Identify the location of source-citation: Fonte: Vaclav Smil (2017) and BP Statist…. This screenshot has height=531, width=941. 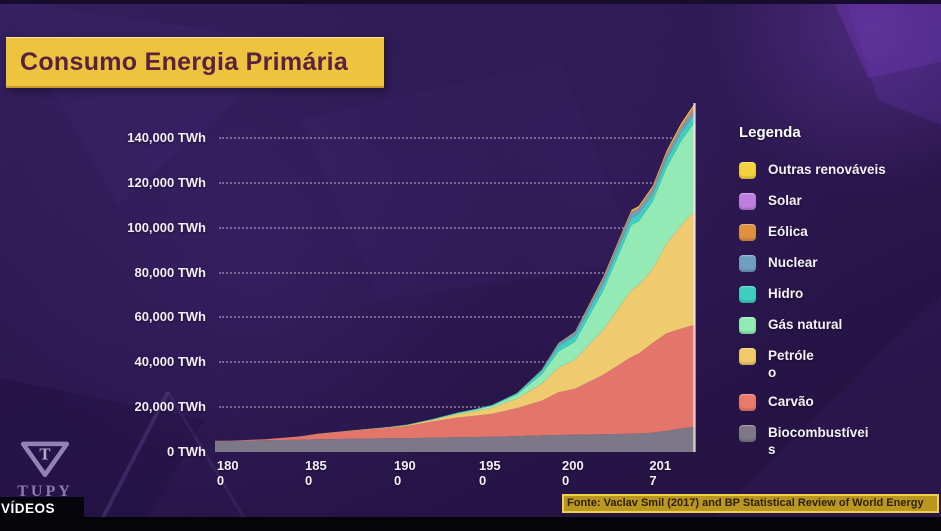
(750, 503).